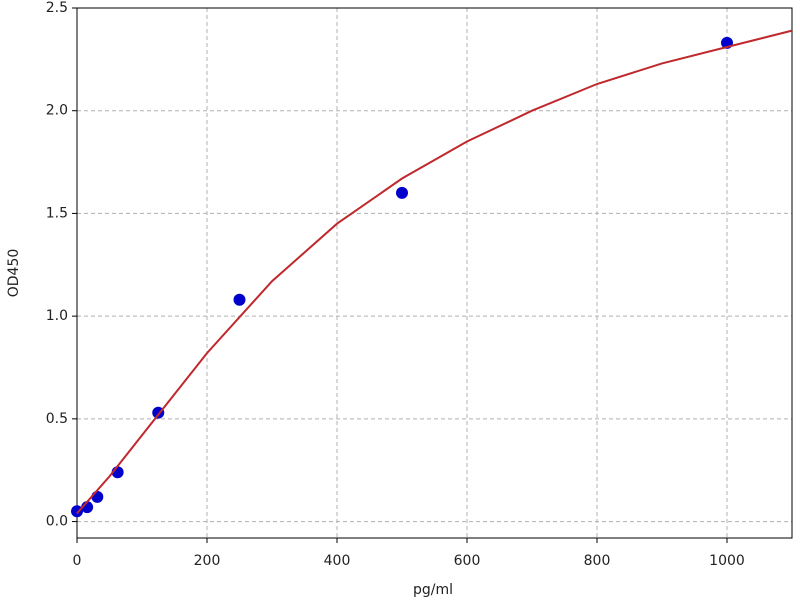  I want to click on x-tick-label: 400, so click(337, 561).